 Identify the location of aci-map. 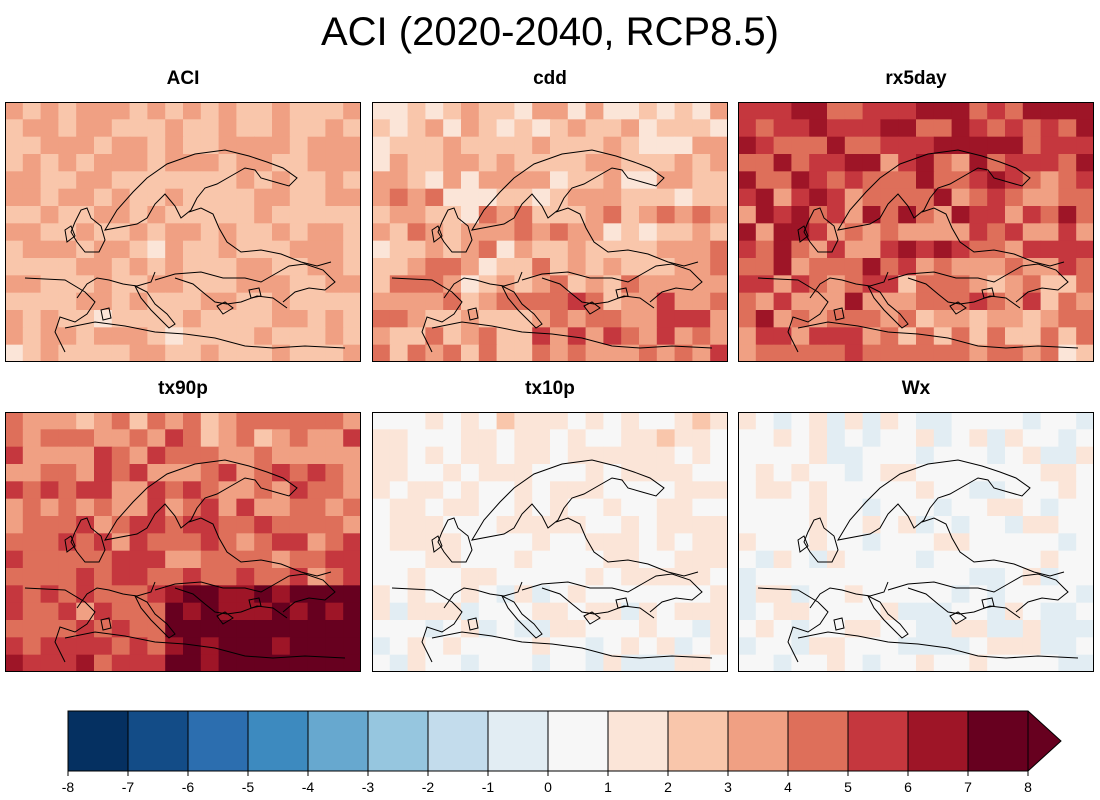
(183, 232).